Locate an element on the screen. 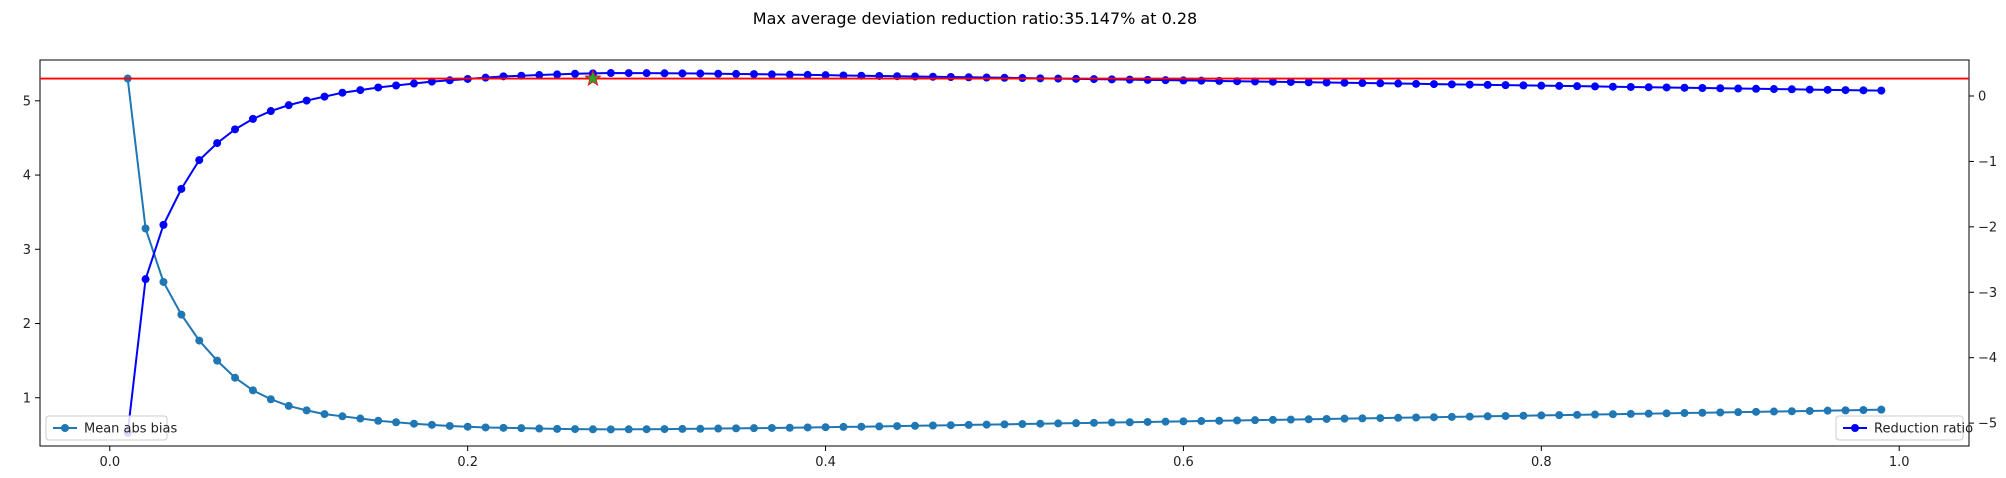 This screenshot has height=478, width=2006. y-right-tick-label: −1 is located at coordinates (1987, 162).